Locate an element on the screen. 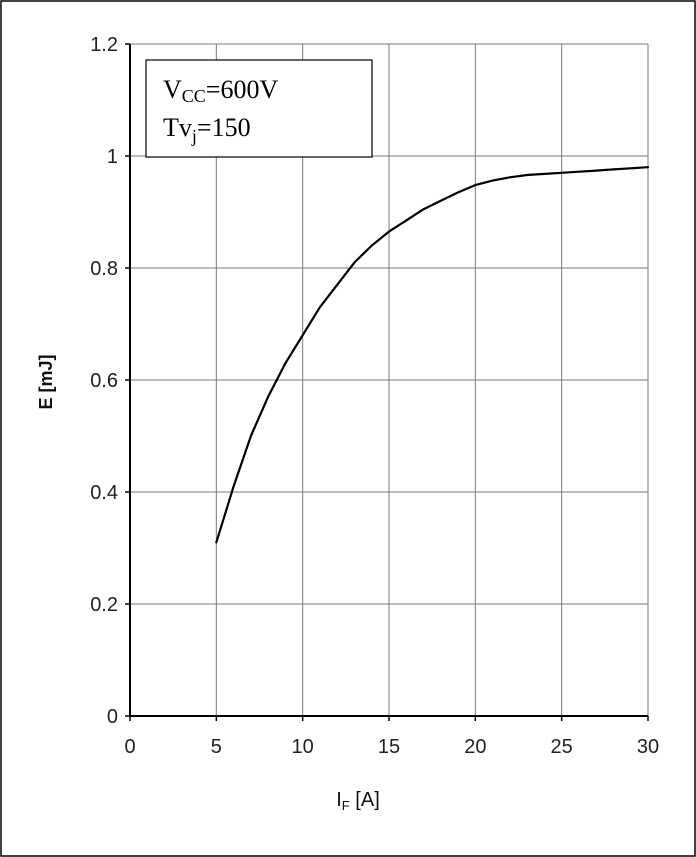 Image resolution: width=696 pixels, height=857 pixels. annotation-line-1: VCC=600V is located at coordinates (220, 90).